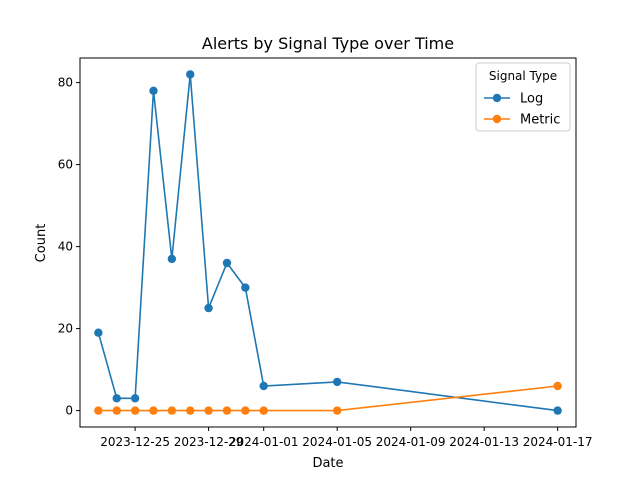 The image size is (640, 480). I want to click on x-tick-label: 2023-12-25, so click(135, 442).